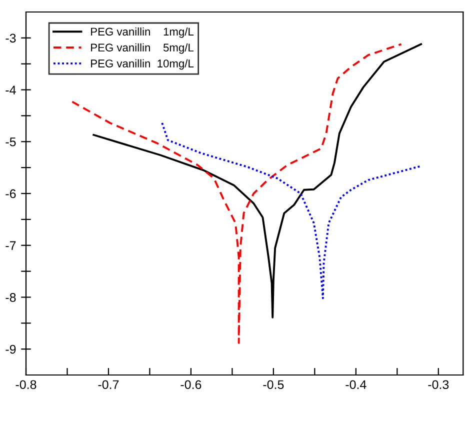 This screenshot has height=423, width=465. Describe the element at coordinates (11, 349) in the screenshot. I see `y-tick-label: -9` at that location.